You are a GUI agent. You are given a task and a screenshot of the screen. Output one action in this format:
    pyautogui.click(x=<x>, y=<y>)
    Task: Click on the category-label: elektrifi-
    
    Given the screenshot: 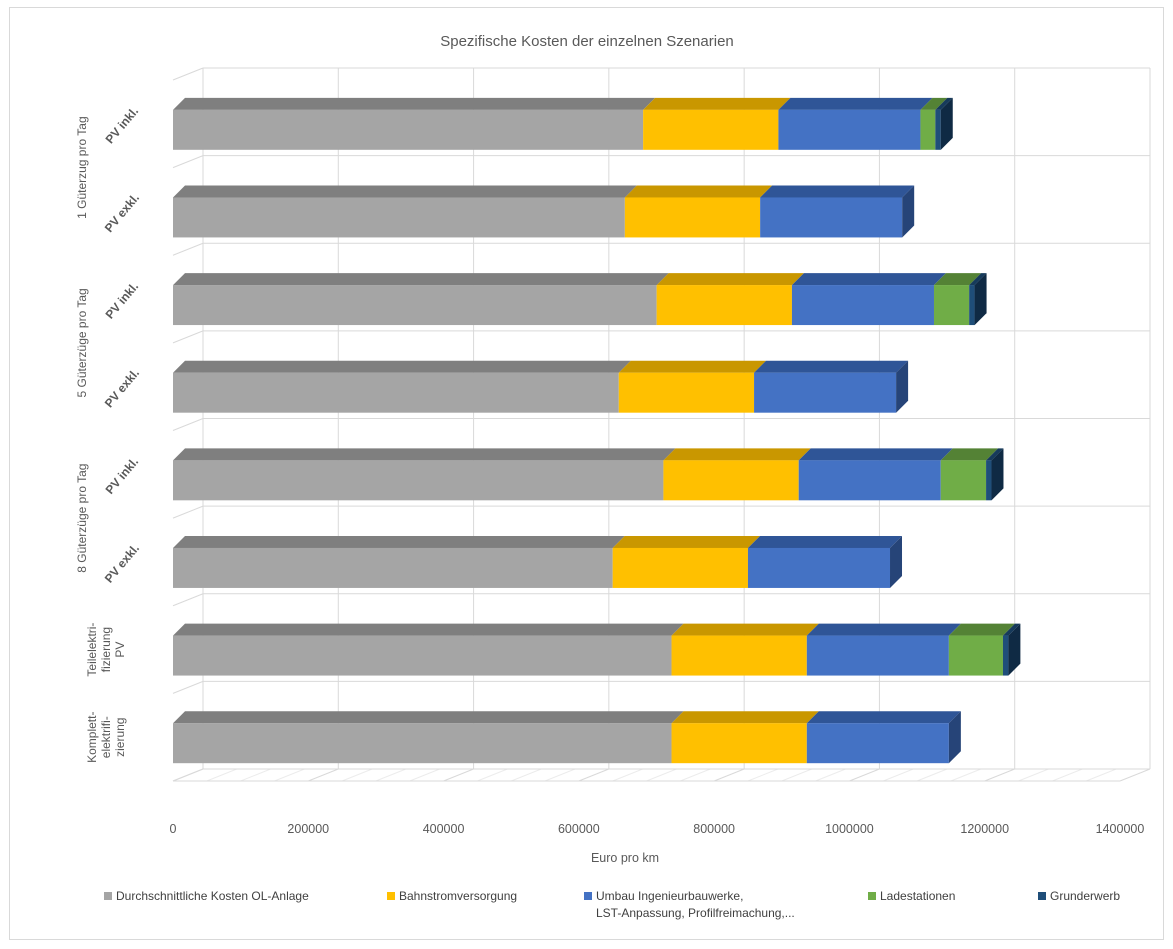 What is the action you would take?
    pyautogui.click(x=106, y=737)
    